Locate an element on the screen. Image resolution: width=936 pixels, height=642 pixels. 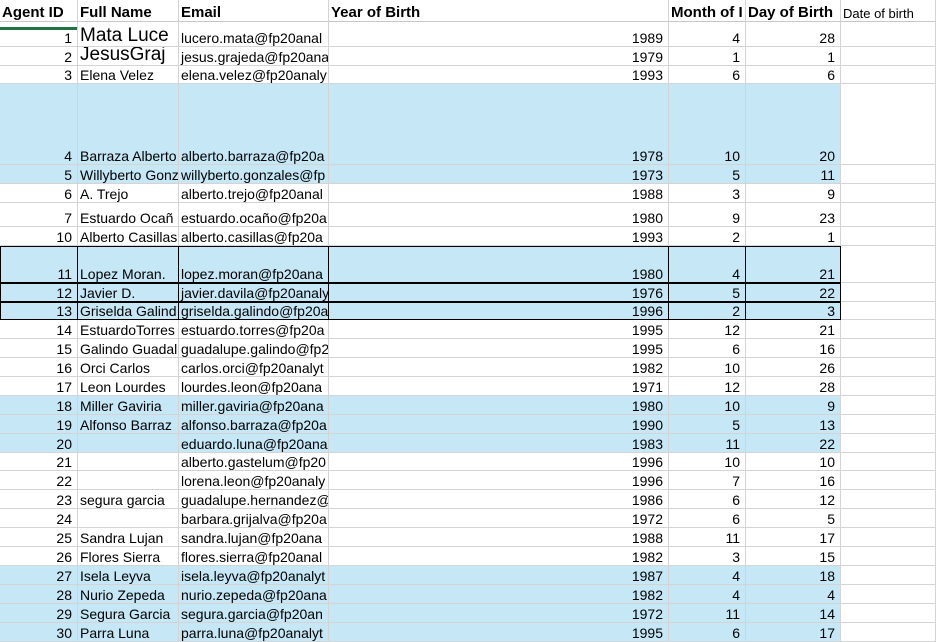
cell-name: Flores Sierra is located at coordinates (128, 556).